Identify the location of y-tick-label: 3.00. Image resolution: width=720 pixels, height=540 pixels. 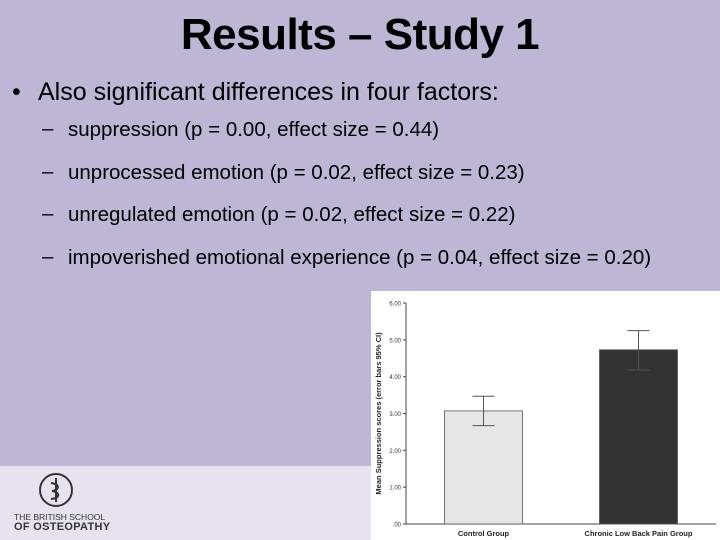
(395, 415).